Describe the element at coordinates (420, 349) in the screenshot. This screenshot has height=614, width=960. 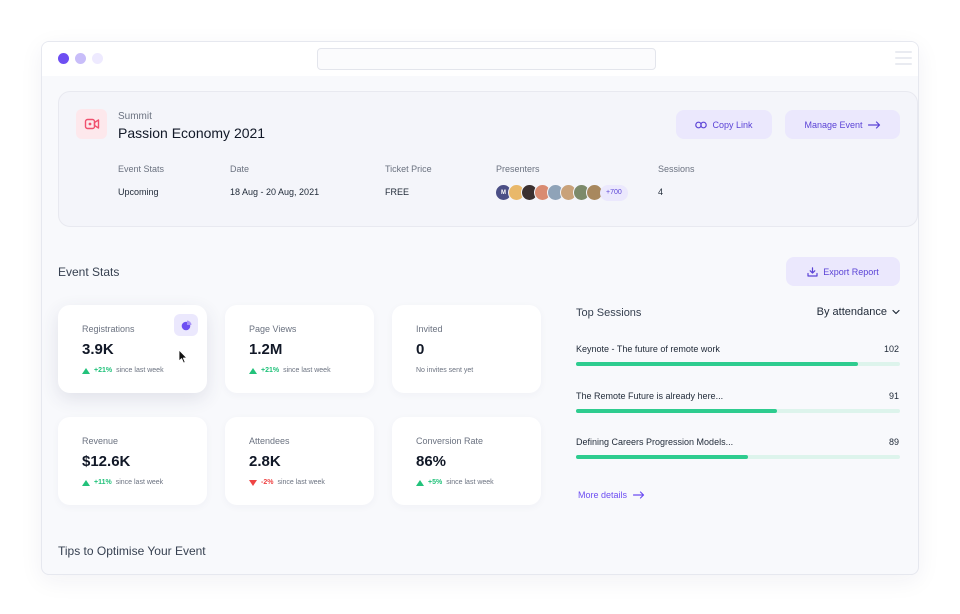
I see `stat-value: 0` at that location.